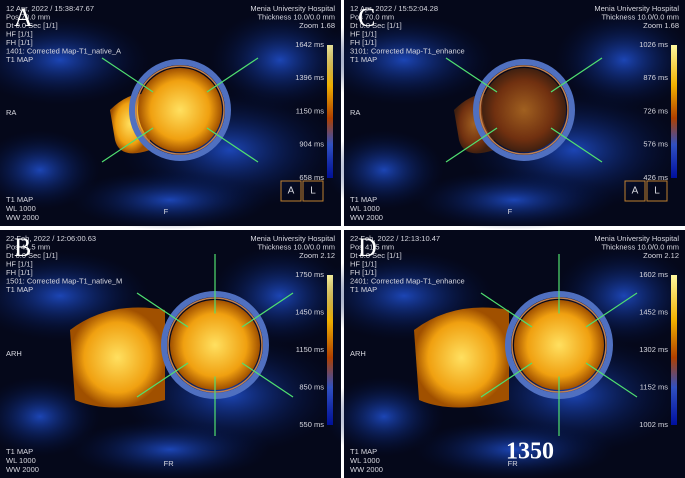 Image resolution: width=685 pixels, height=478 pixels. I want to click on panel-label: D, so click(367, 247).